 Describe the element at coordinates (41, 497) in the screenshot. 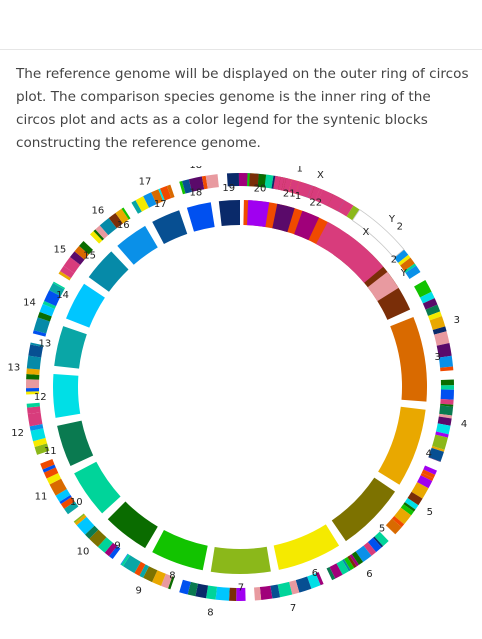

I see `outer-chromosome-label: 11` at that location.